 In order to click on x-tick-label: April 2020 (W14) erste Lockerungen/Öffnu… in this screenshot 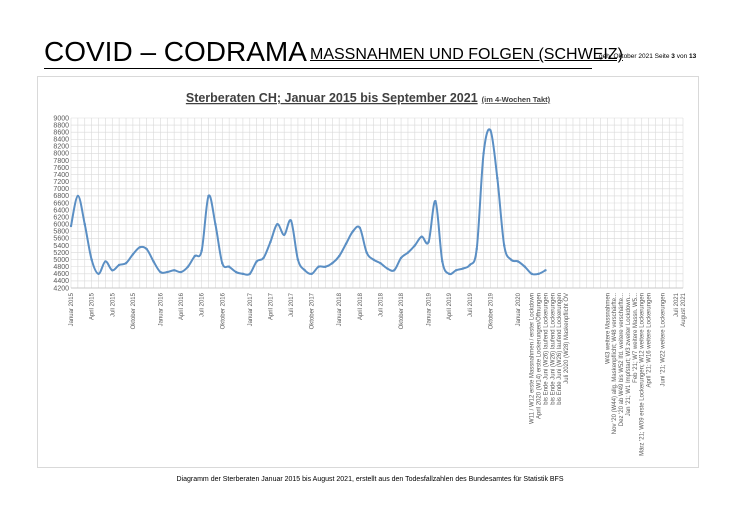, I will do `click(539, 356)`.